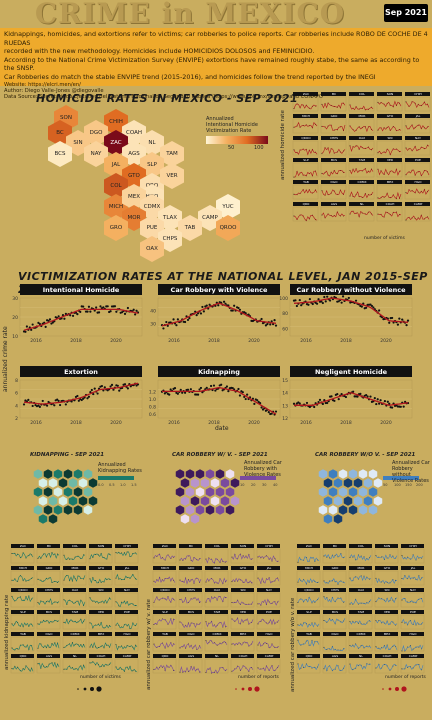 The width and height of the screenshot is (432, 720). What do you see at coordinates (16, 394) in the screenshot?
I see `y-tick-label: 6` at bounding box center [16, 394].